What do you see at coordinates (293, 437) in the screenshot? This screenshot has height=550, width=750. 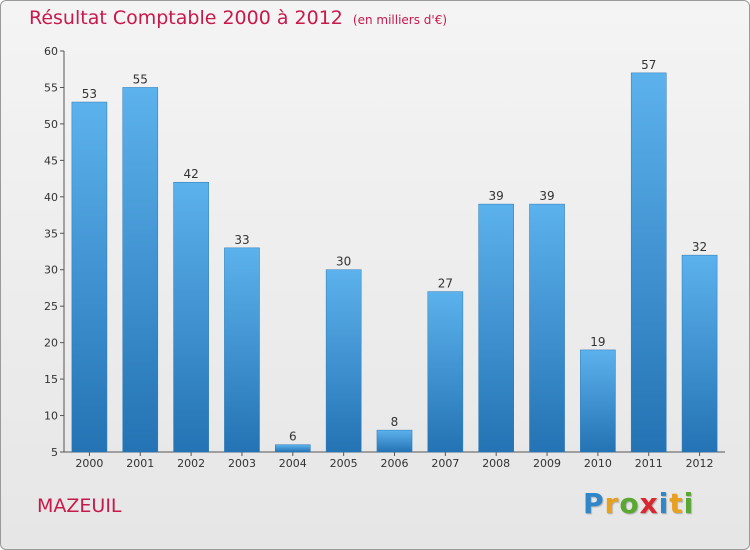 I see `bar-value-label: 6` at bounding box center [293, 437].